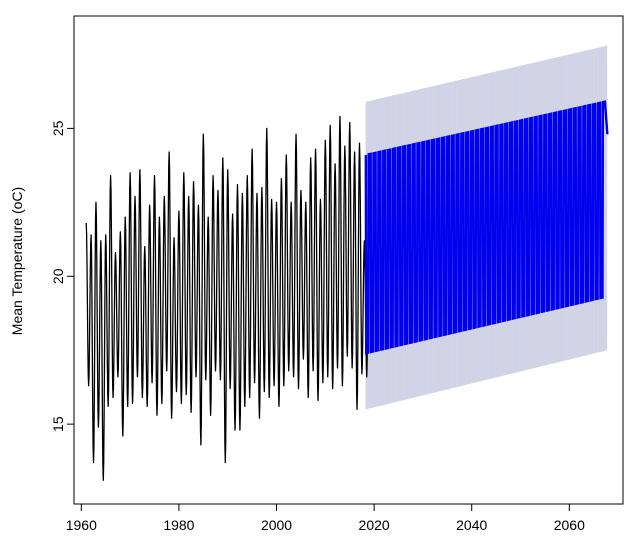  I want to click on x-tick-label: 2060, so click(569, 525).